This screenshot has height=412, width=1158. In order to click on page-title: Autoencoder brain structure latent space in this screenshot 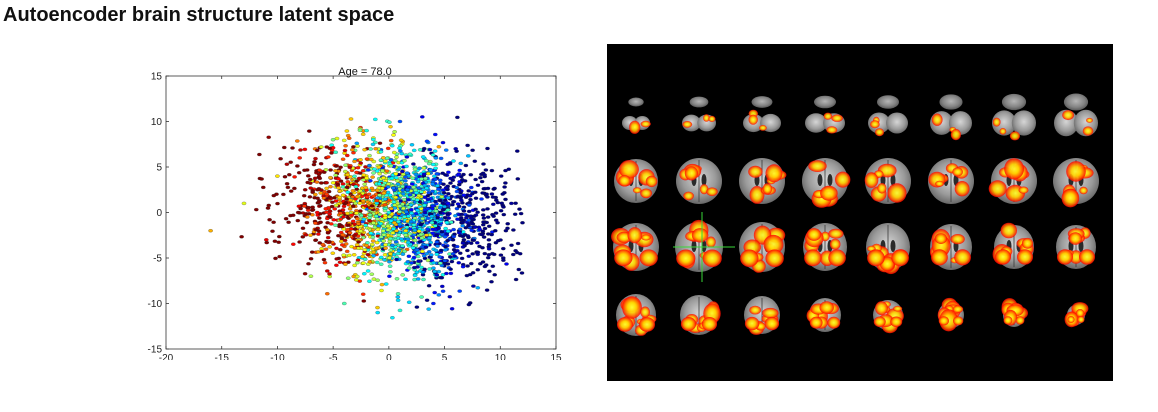, I will do `click(199, 15)`.